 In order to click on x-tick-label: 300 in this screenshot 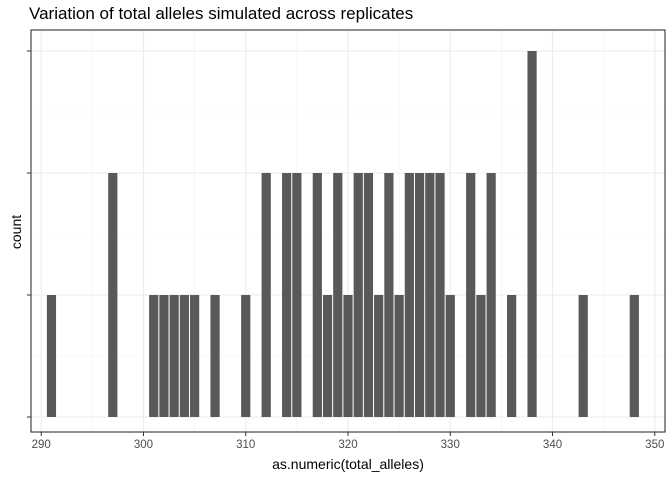, I will do `click(143, 445)`.